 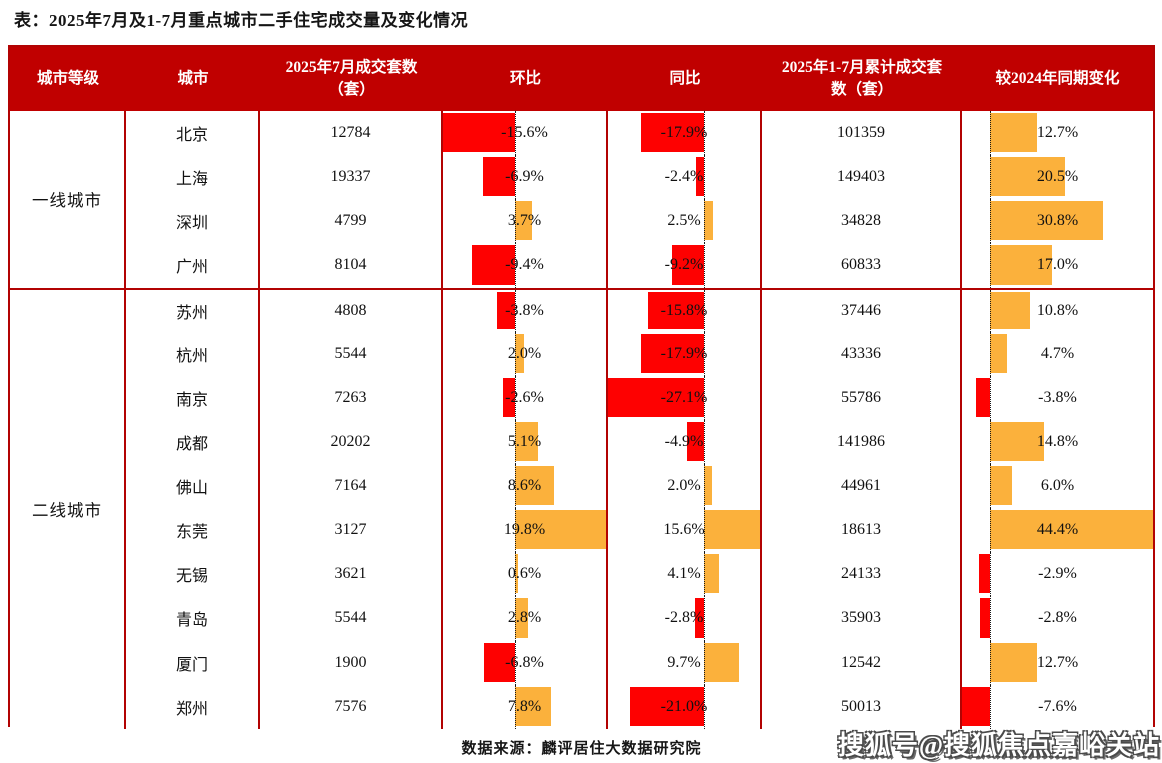 I want to click on mom-cell-value: -2.6%, so click(x=524, y=397).